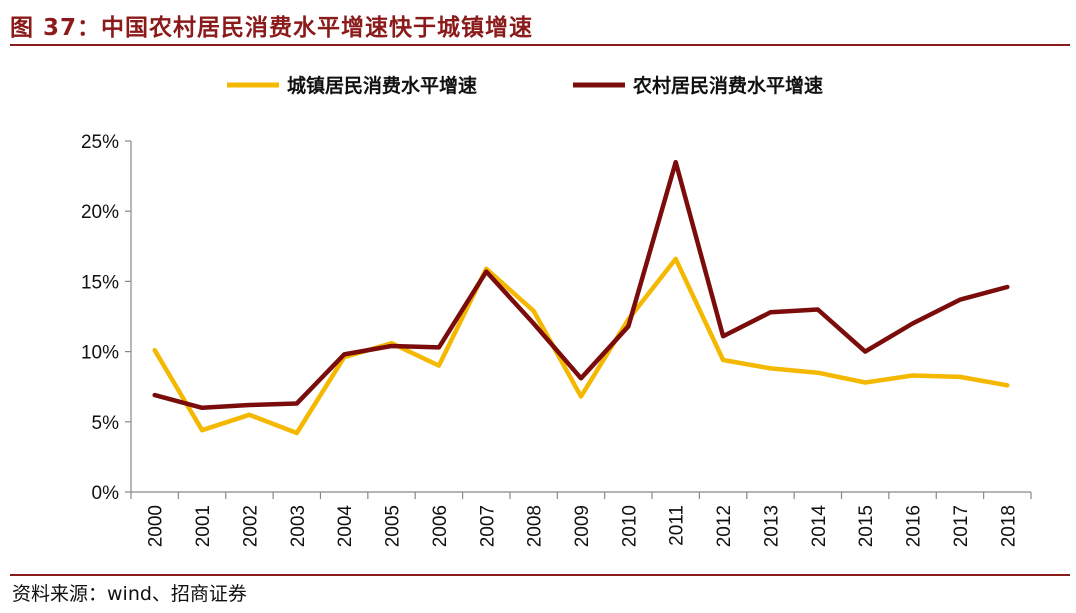 This screenshot has width=1076, height=613. What do you see at coordinates (914, 526) in the screenshot?
I see `x-tick-label: 2016` at bounding box center [914, 526].